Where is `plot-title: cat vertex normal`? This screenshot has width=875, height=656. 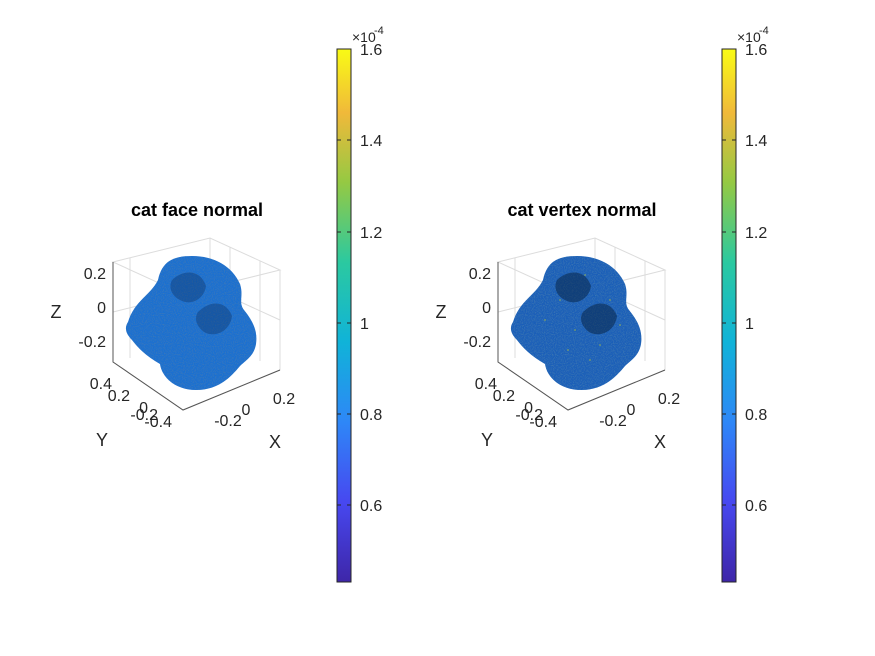 plot-title: cat vertex normal is located at coordinates (581, 210).